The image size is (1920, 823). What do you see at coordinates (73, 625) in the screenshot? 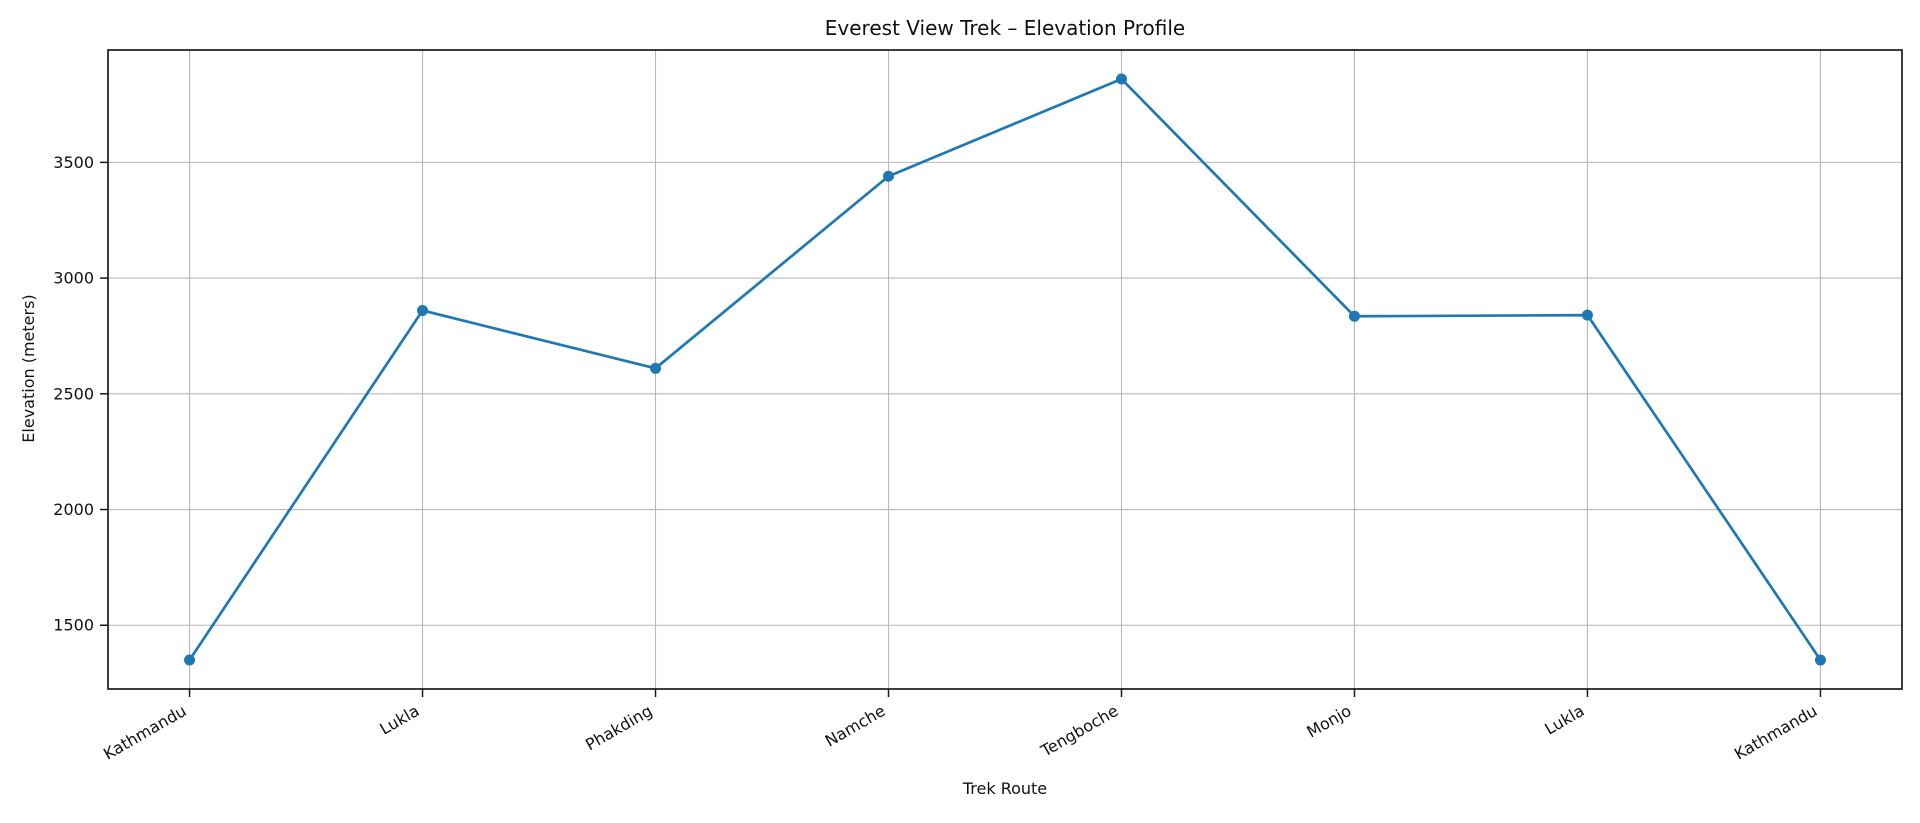
I see `y-tick-label: 1500` at bounding box center [73, 625].